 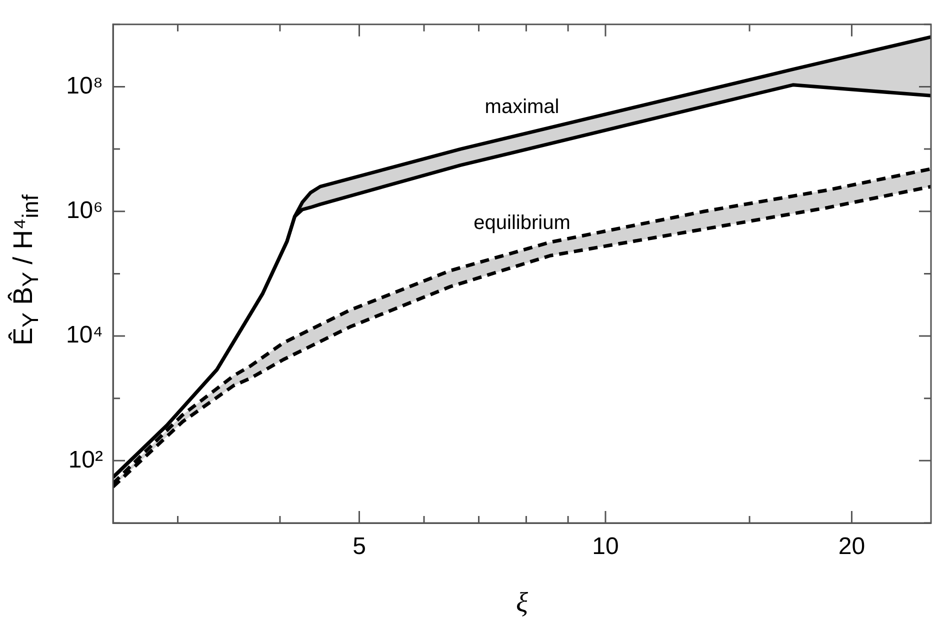 What do you see at coordinates (605, 546) in the screenshot?
I see `x-tick-label: 10` at bounding box center [605, 546].